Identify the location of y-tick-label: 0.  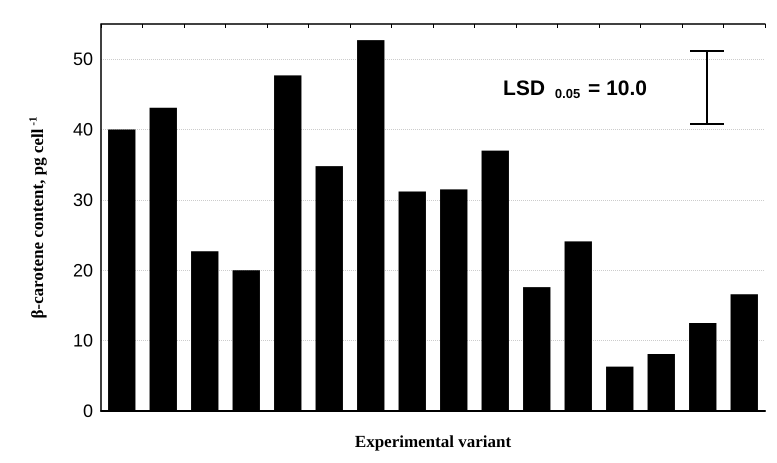
(87, 411).